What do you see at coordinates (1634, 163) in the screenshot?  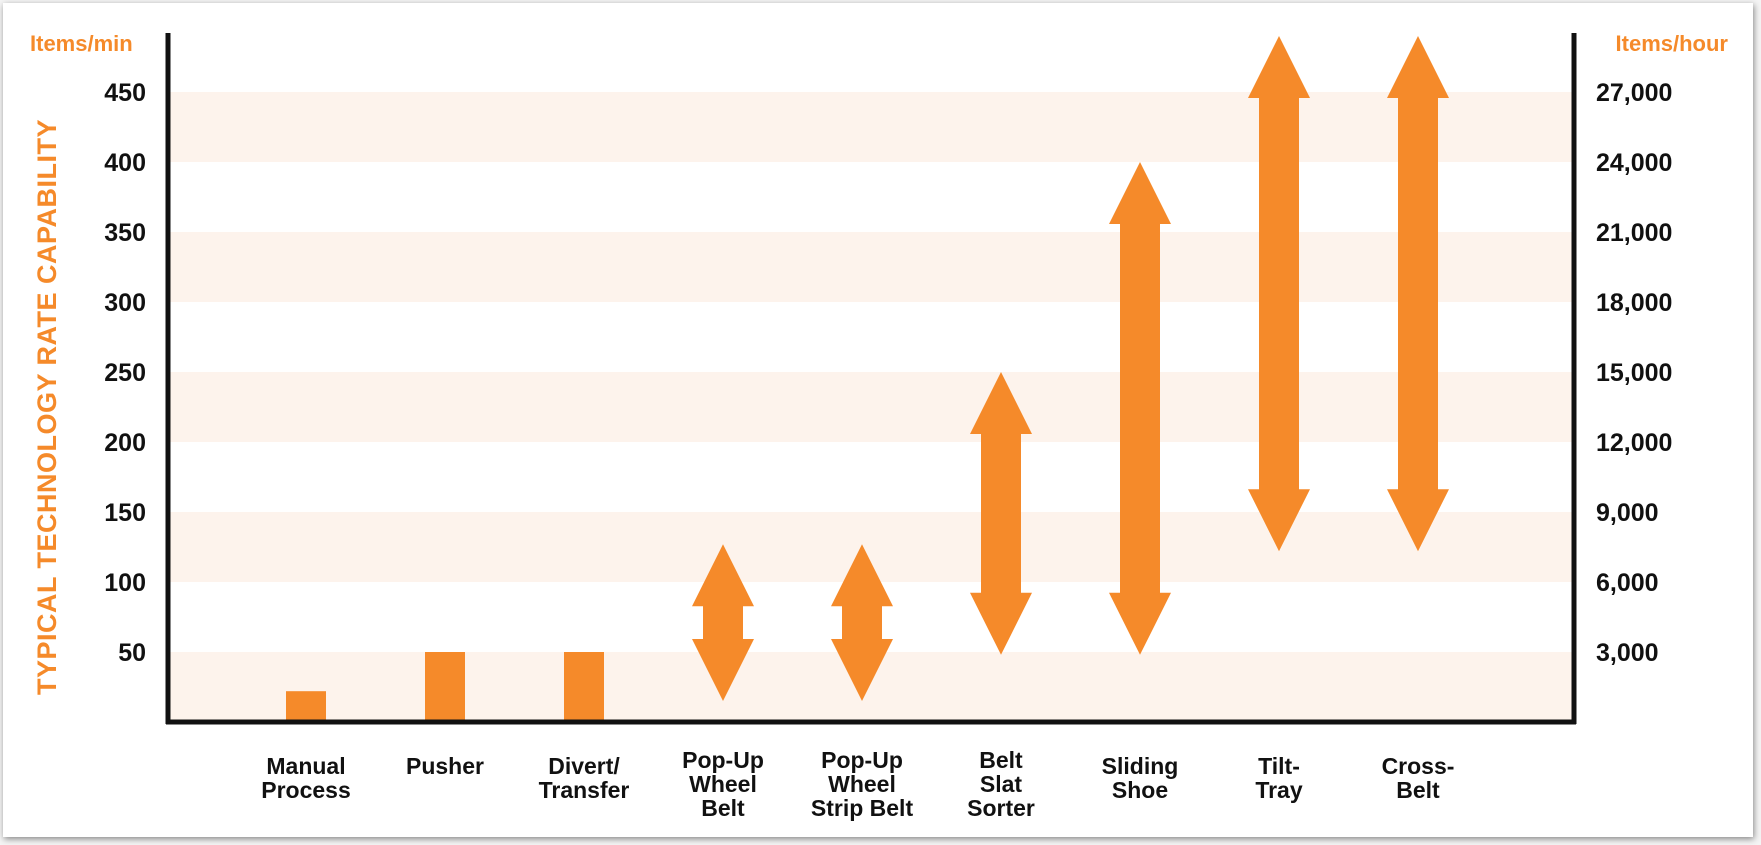 I see `right-tick-label: 24,000` at bounding box center [1634, 163].